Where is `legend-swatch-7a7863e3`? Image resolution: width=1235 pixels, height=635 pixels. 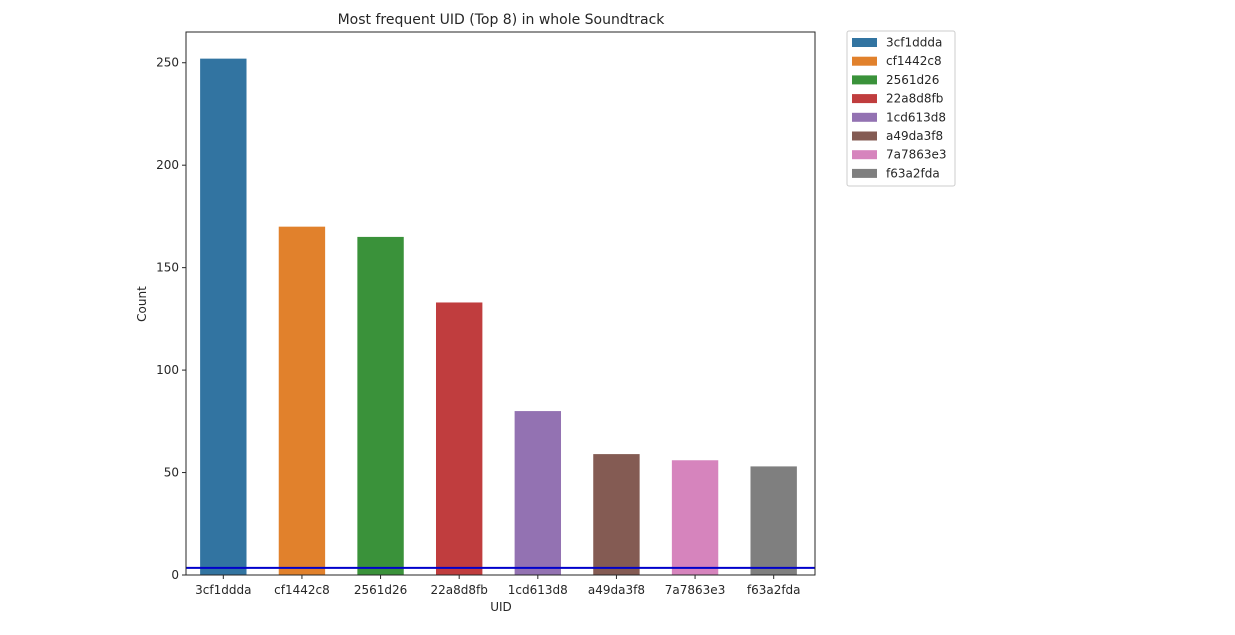 legend-swatch-7a7863e3 is located at coordinates (864, 155).